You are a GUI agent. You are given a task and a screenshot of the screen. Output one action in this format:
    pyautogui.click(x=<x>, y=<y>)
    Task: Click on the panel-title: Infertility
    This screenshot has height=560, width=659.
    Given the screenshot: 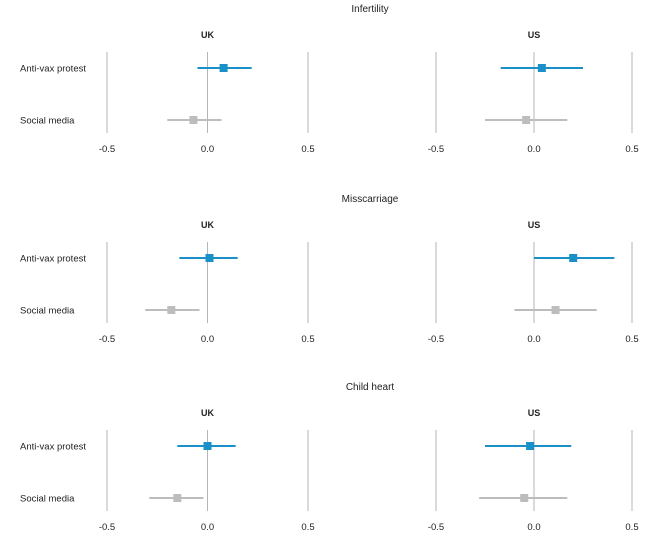 What is the action you would take?
    pyautogui.click(x=369, y=9)
    